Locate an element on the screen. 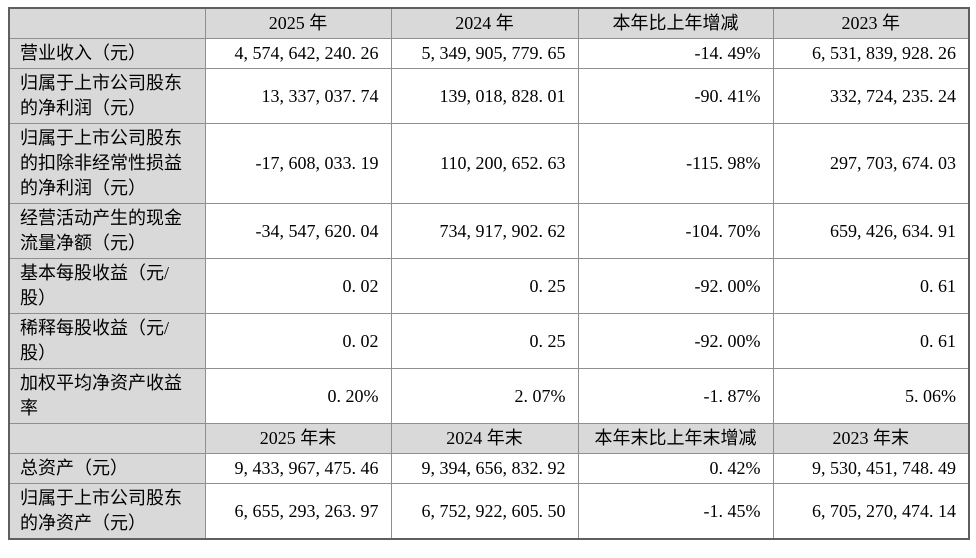  table-row-weighted-avg-roe: 加权平均净资产收益率 0. 20% 2. 07% -1. 87% 5. 06% is located at coordinates (489, 396).